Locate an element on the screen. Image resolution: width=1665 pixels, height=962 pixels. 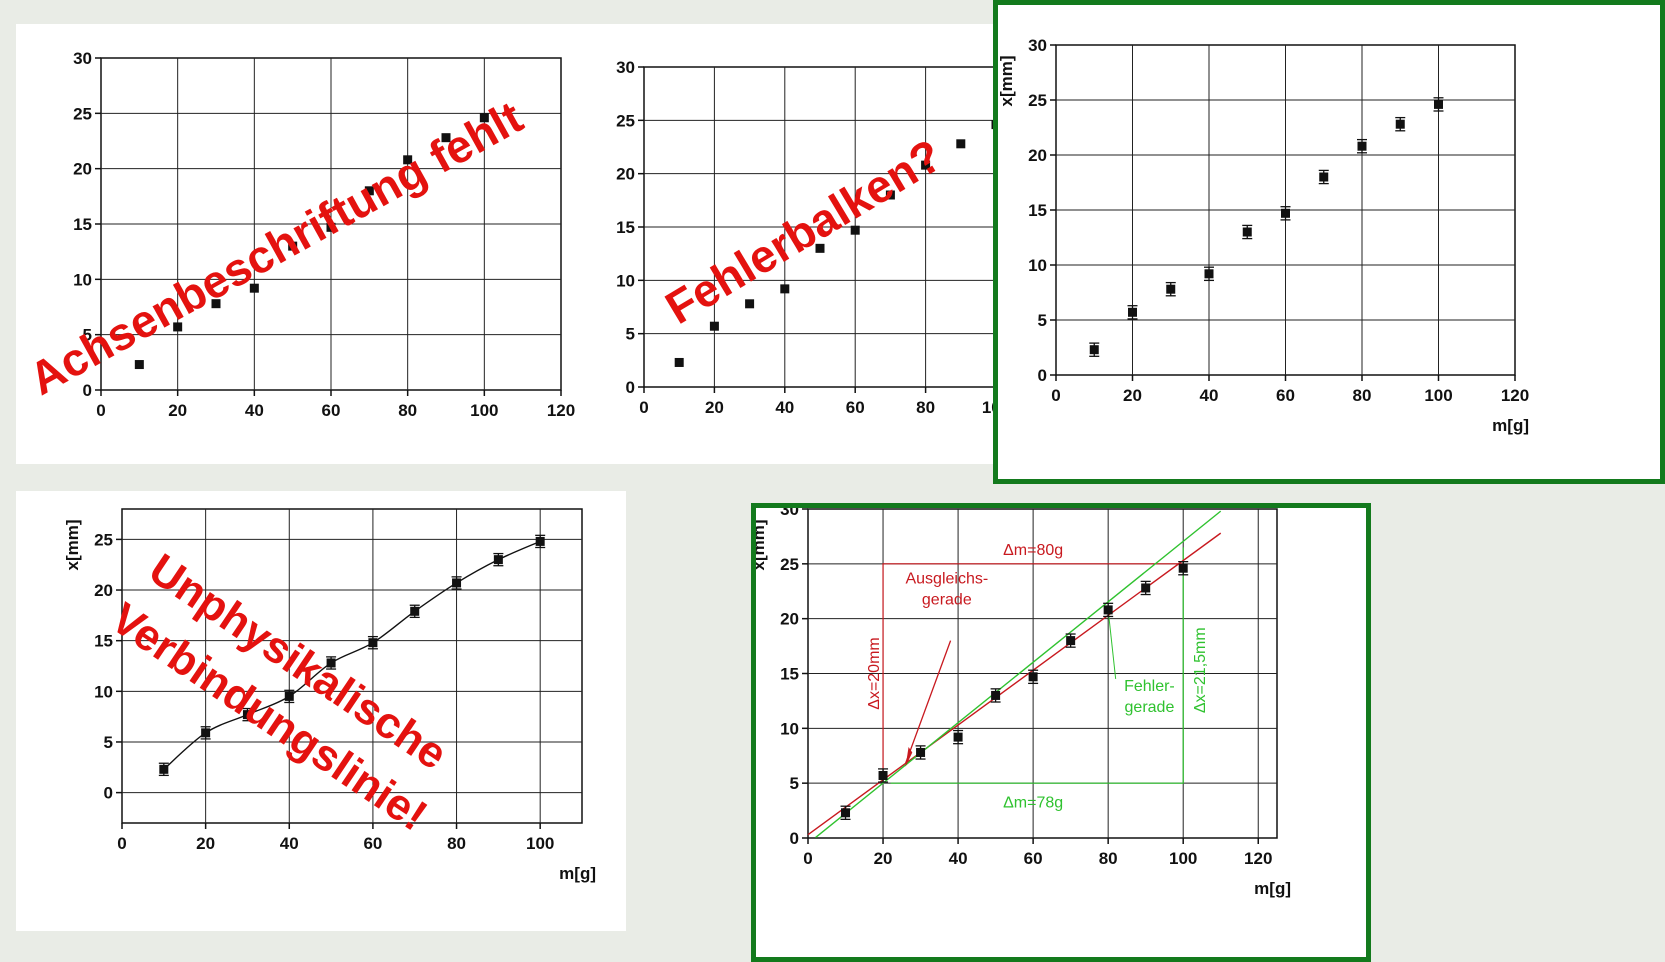
slope-helper-green is located at coordinates (1112, 644).